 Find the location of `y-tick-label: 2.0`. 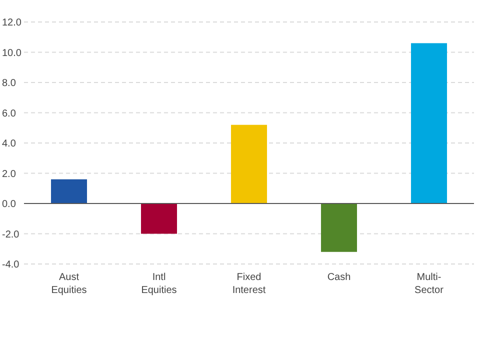

y-tick-label: 2.0 is located at coordinates (9, 174).